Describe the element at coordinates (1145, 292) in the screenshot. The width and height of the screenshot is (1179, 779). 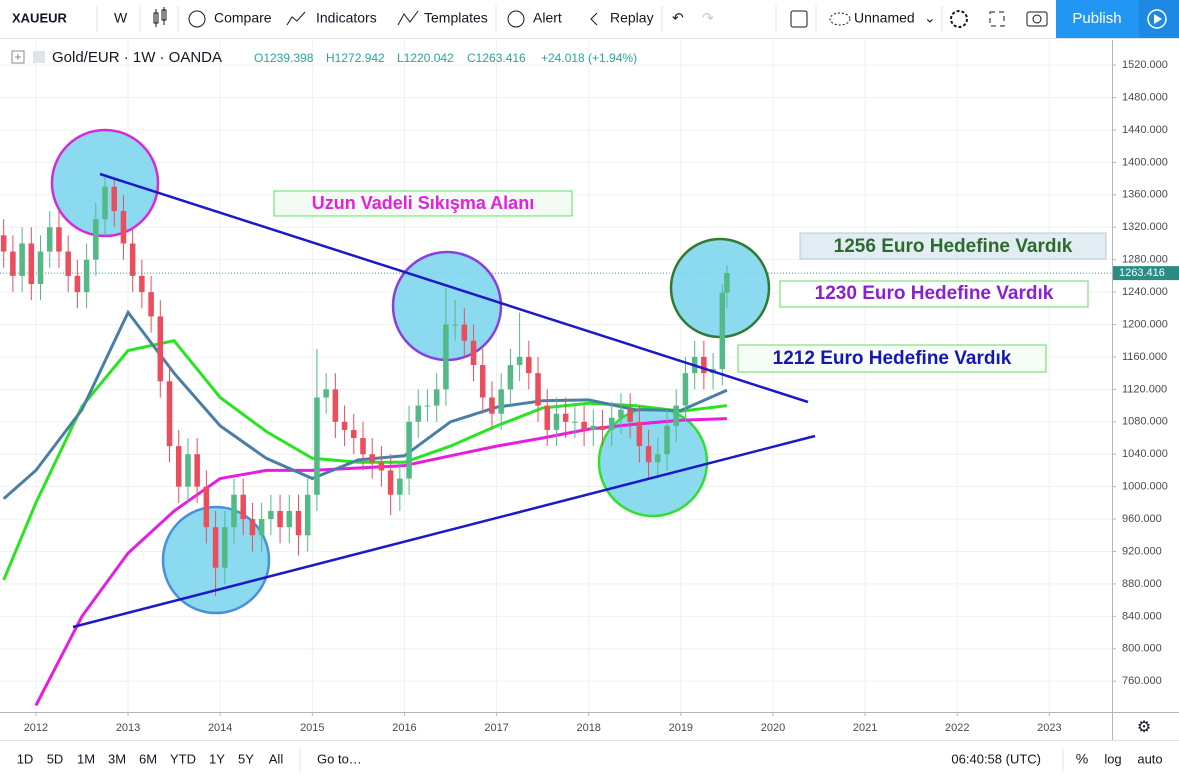
I see `y-tick-label: 1240.000` at that location.